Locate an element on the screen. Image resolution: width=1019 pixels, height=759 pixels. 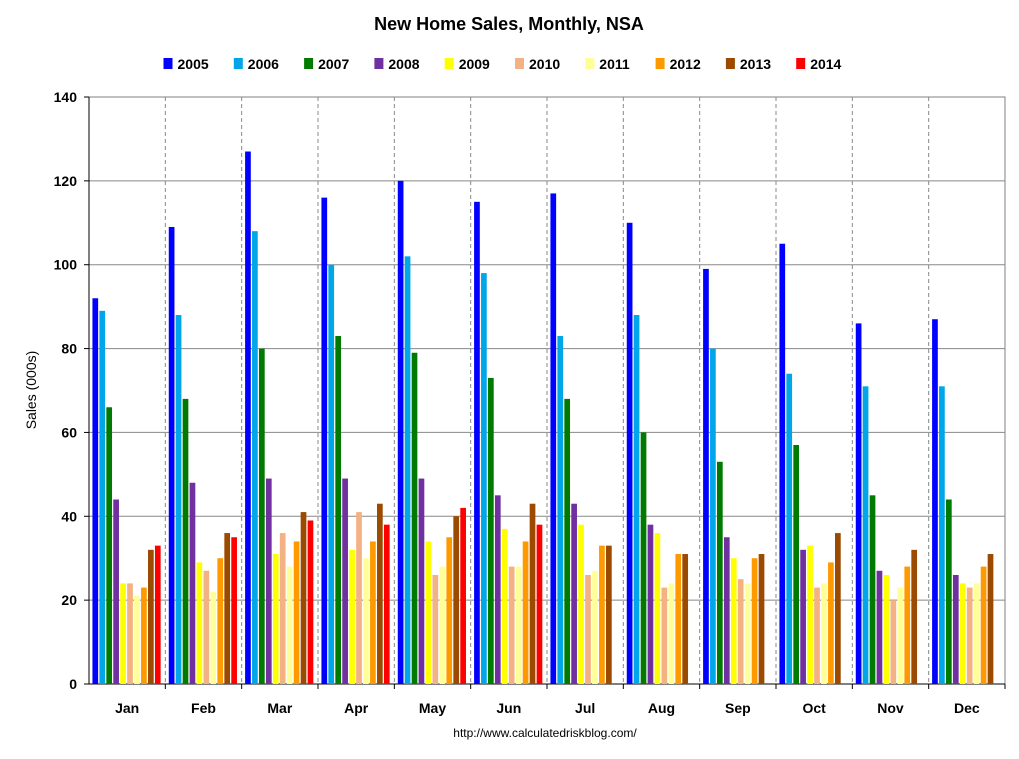
legend-label: 2012 is located at coordinates (685, 64).